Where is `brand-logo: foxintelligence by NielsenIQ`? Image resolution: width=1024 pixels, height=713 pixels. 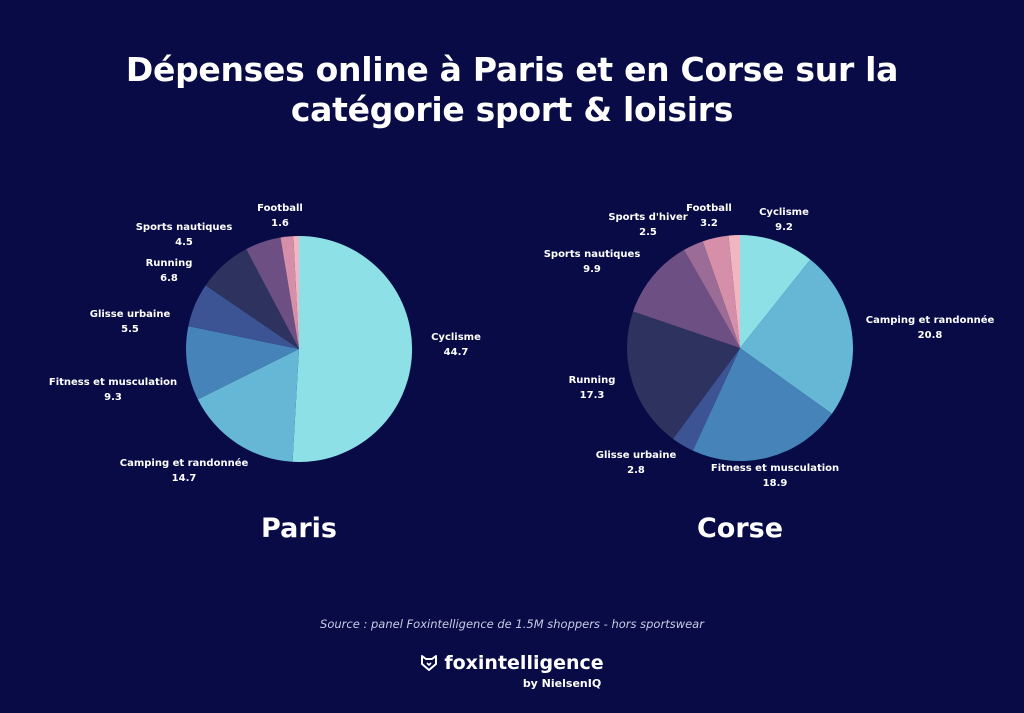
brand-logo: foxintelligence by NielsenIQ is located at coordinates (512, 671).